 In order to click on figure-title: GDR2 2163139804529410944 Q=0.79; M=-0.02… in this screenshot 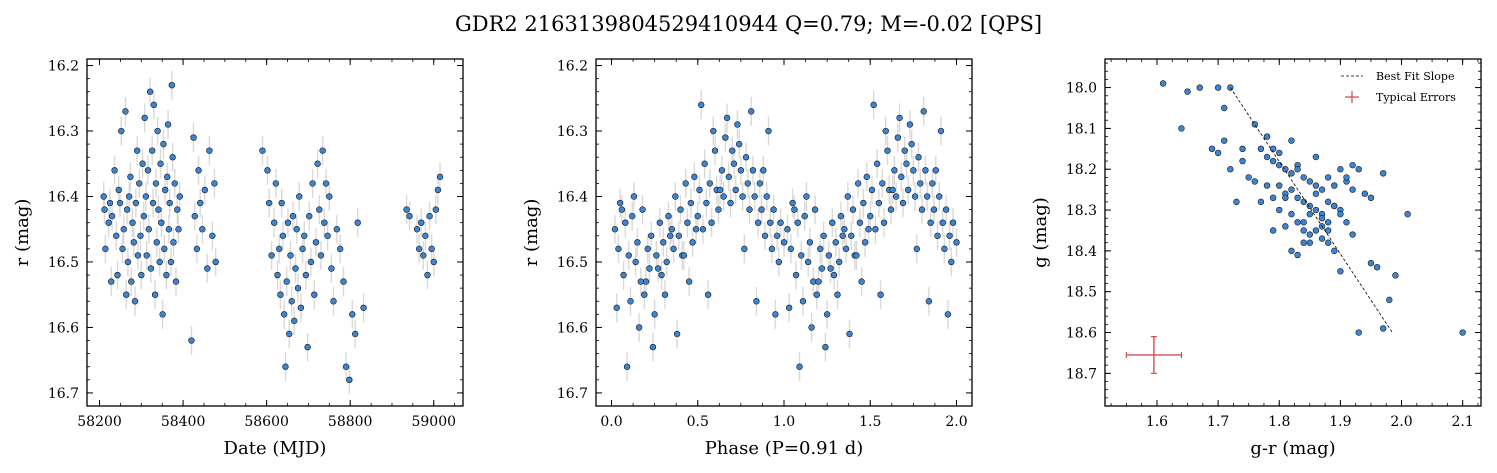, I will do `click(748, 24)`.